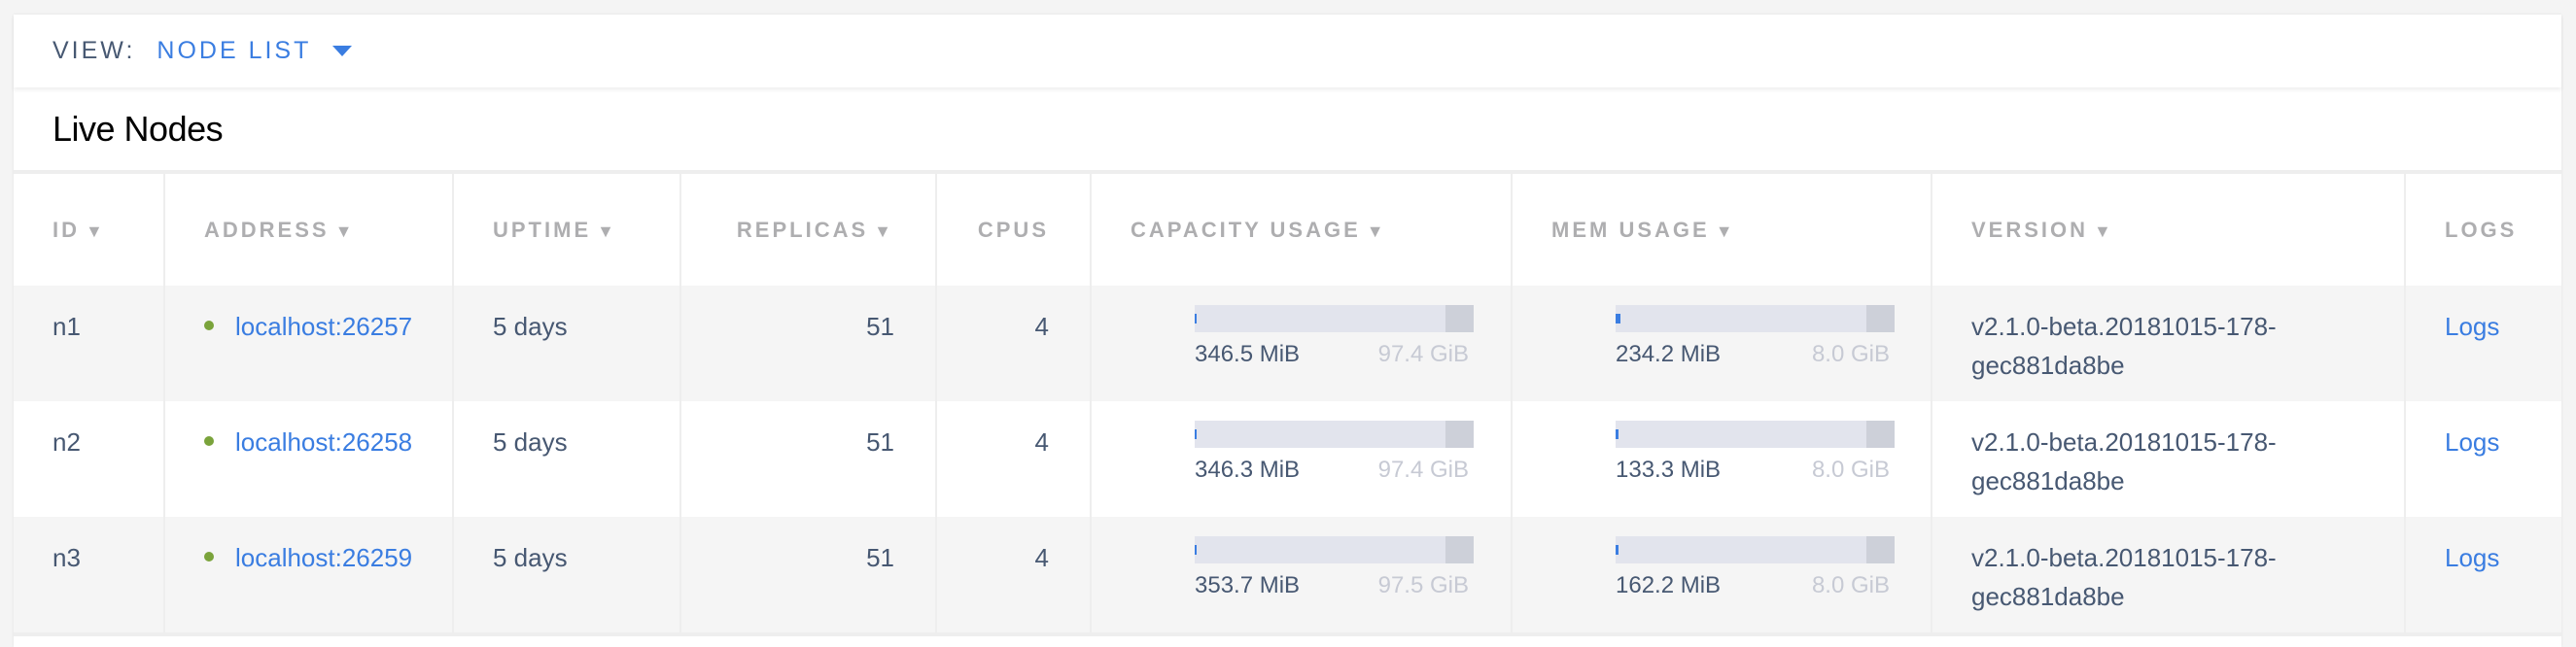  I want to click on address-cell: localhost:26259, so click(309, 574).